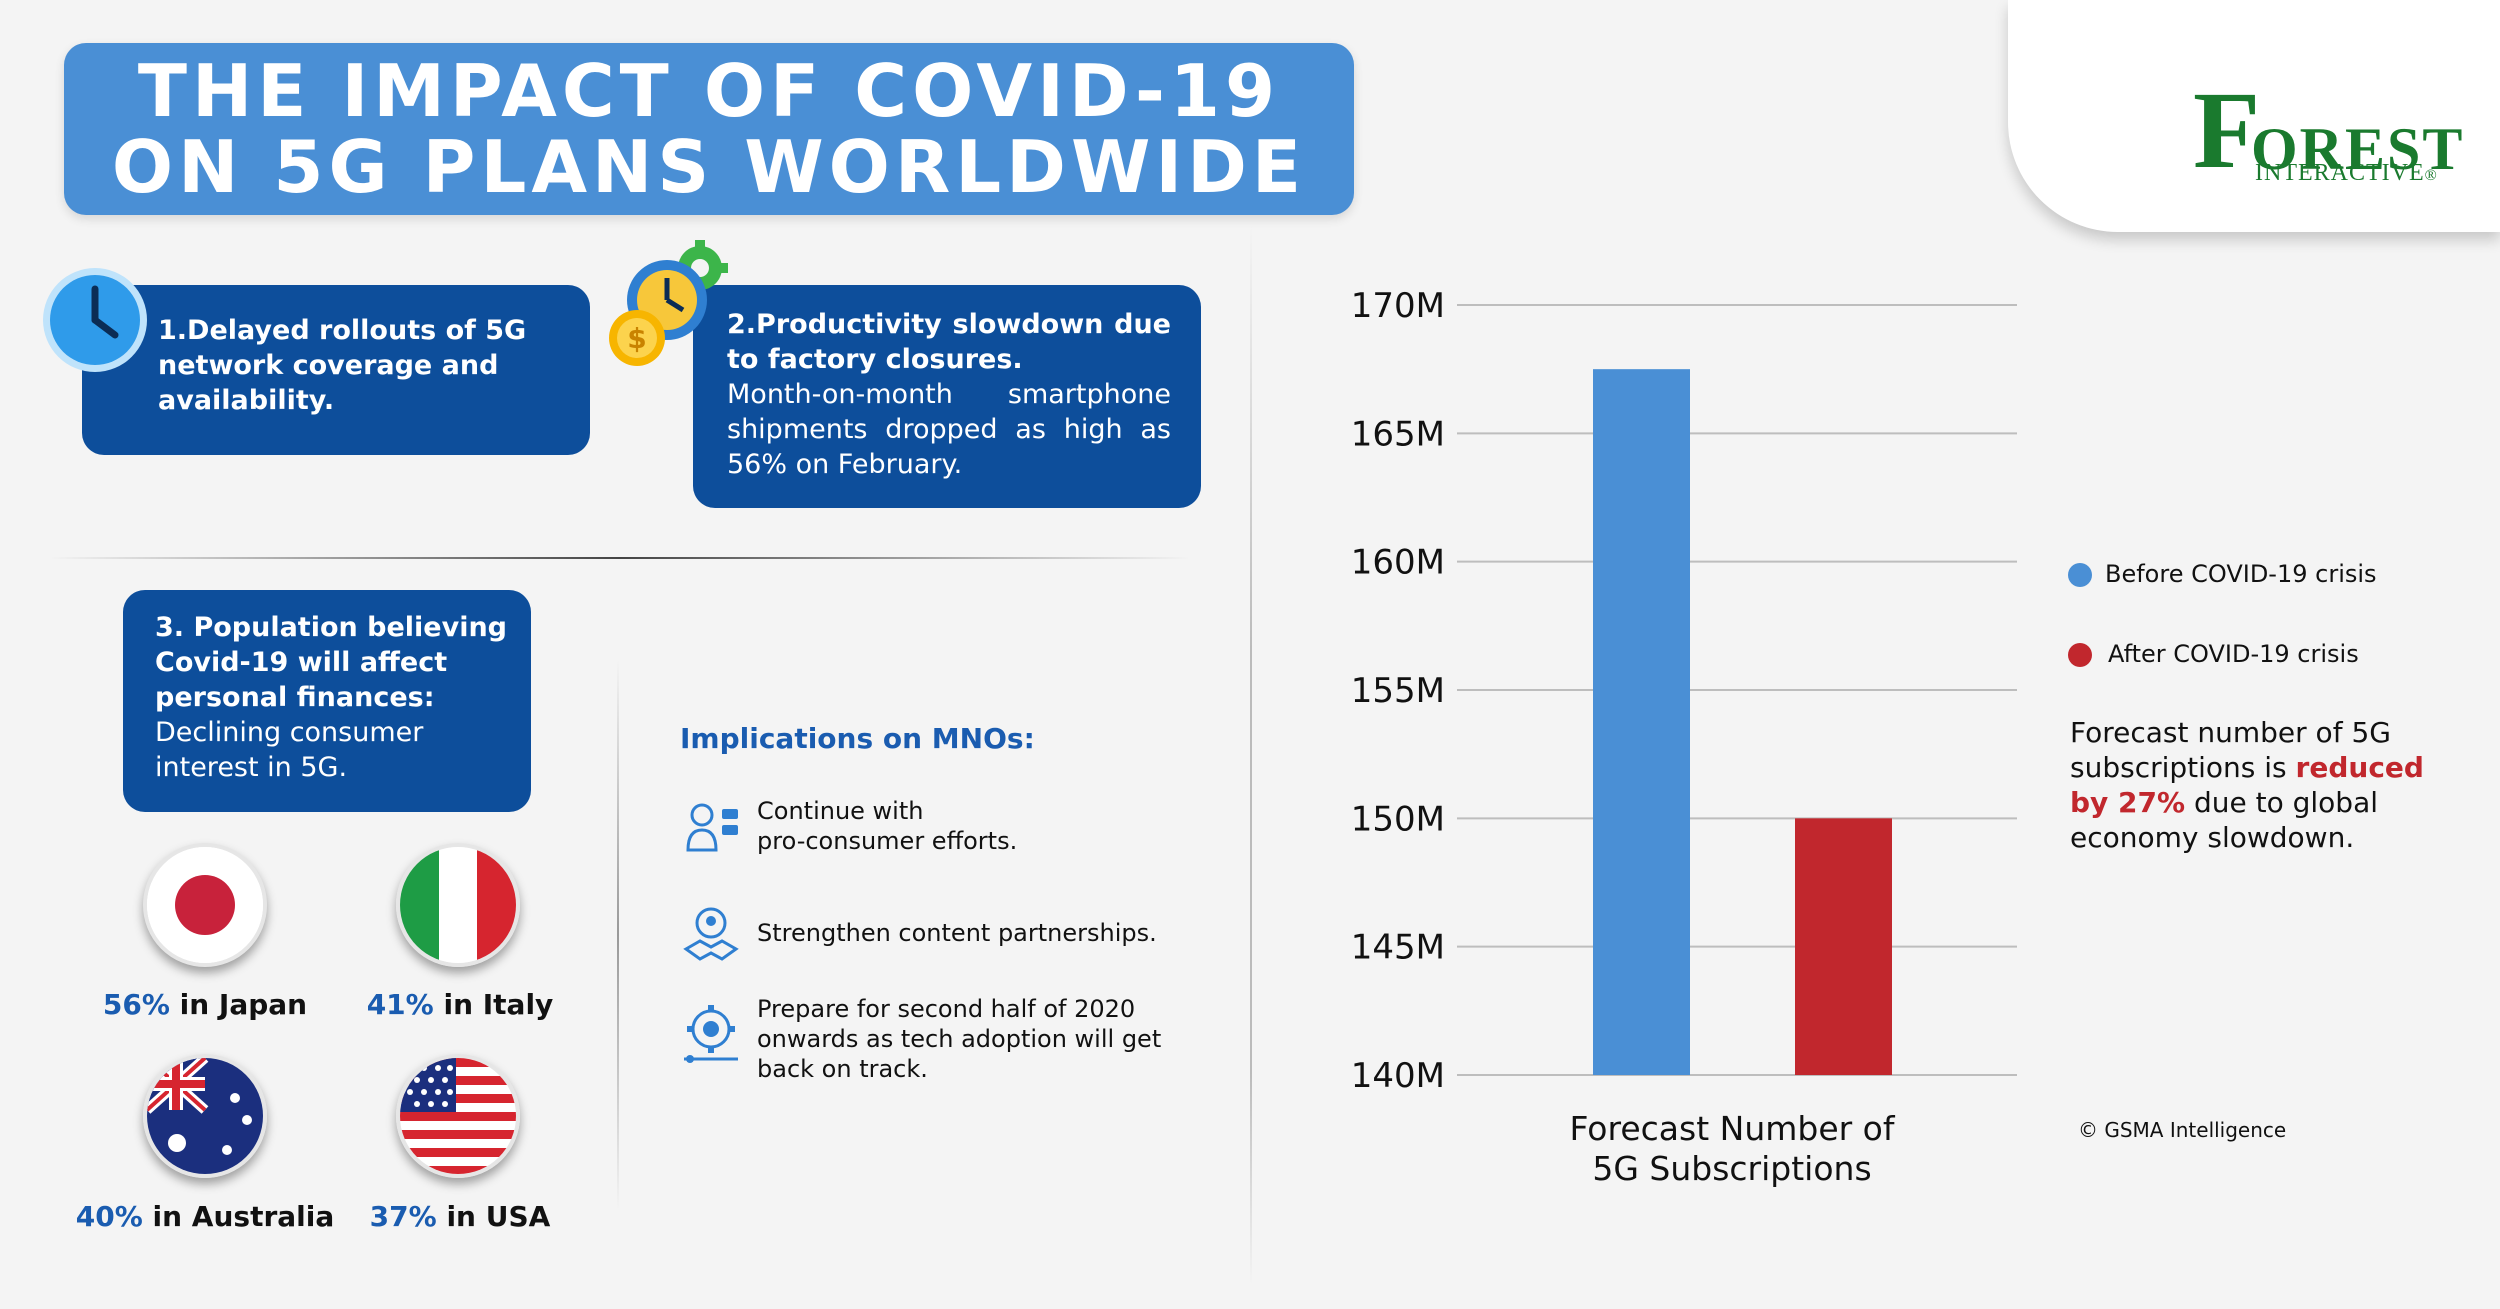  Describe the element at coordinates (618, 935) in the screenshot. I see `vertical-divider-left` at that location.